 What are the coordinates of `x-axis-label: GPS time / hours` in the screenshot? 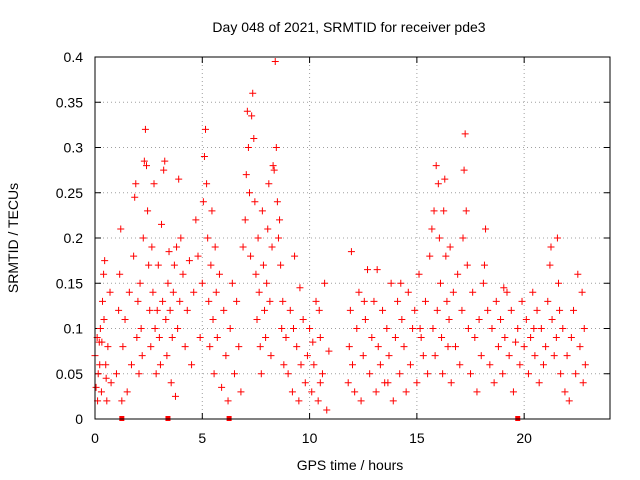 It's located at (350, 465).